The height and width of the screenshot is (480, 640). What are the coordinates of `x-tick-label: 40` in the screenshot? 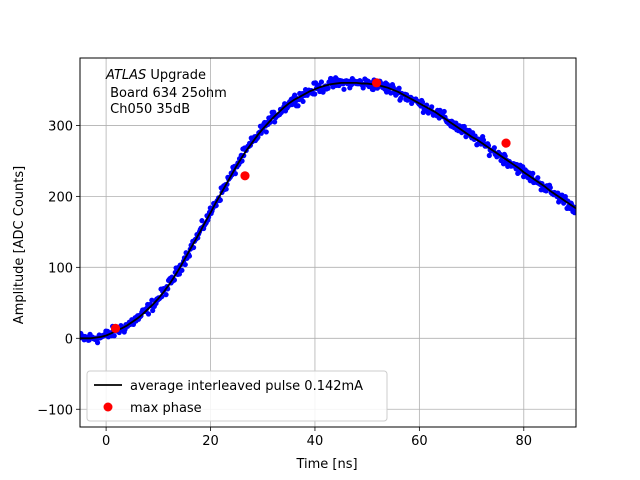 It's located at (315, 441).